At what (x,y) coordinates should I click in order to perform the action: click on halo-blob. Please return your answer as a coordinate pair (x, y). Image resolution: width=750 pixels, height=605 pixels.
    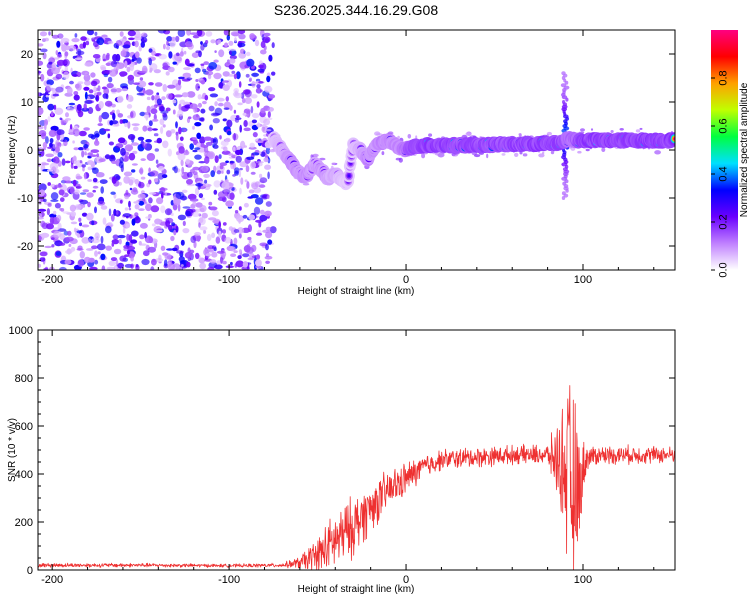
    Looking at the image, I should click on (641, 128).